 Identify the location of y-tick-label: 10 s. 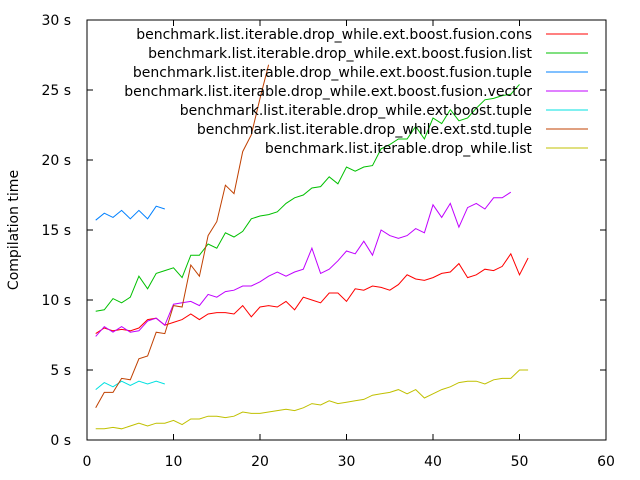
(56, 301).